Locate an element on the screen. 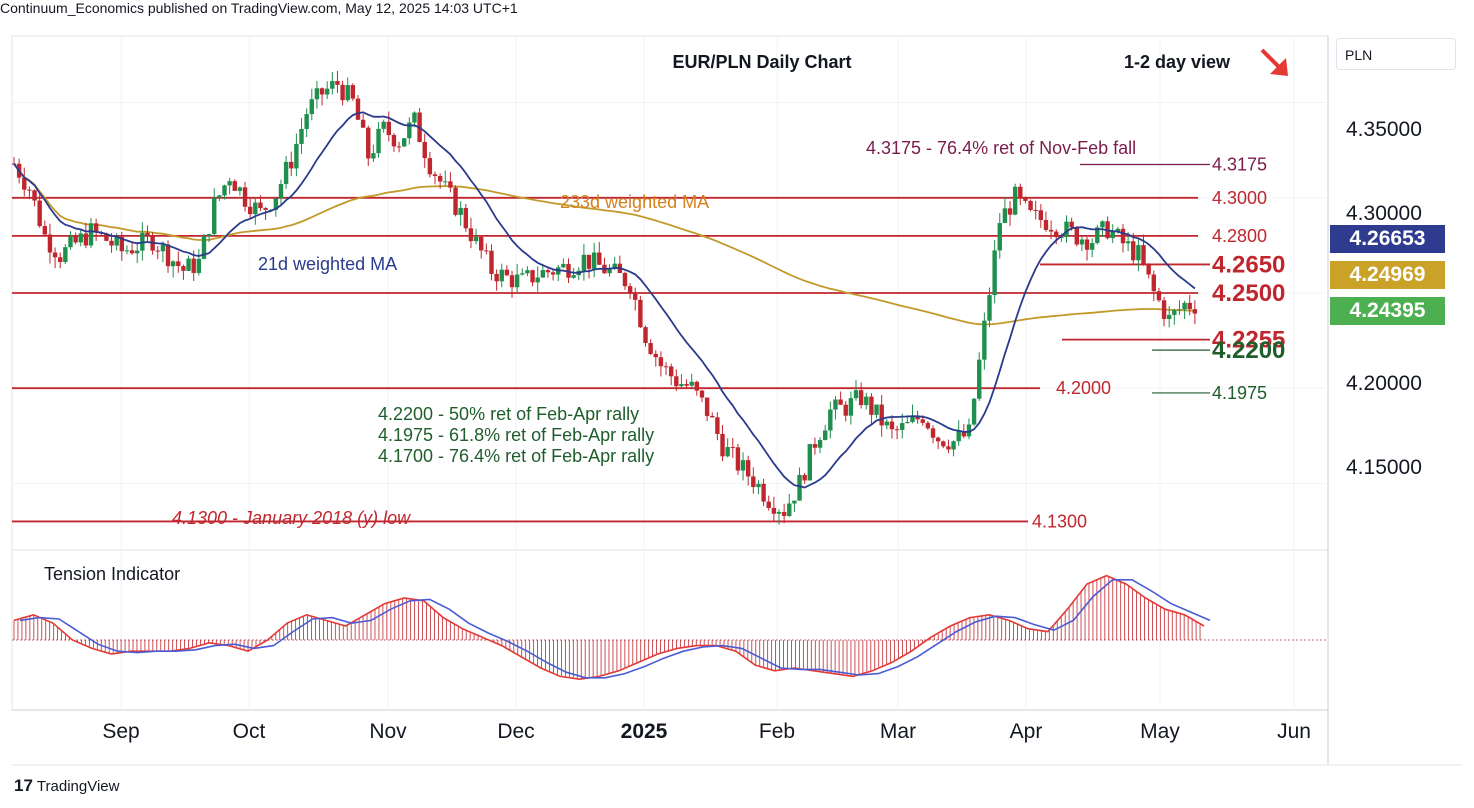 The width and height of the screenshot is (1474, 808). view-label: 1-2 day view is located at coordinates (1177, 62).